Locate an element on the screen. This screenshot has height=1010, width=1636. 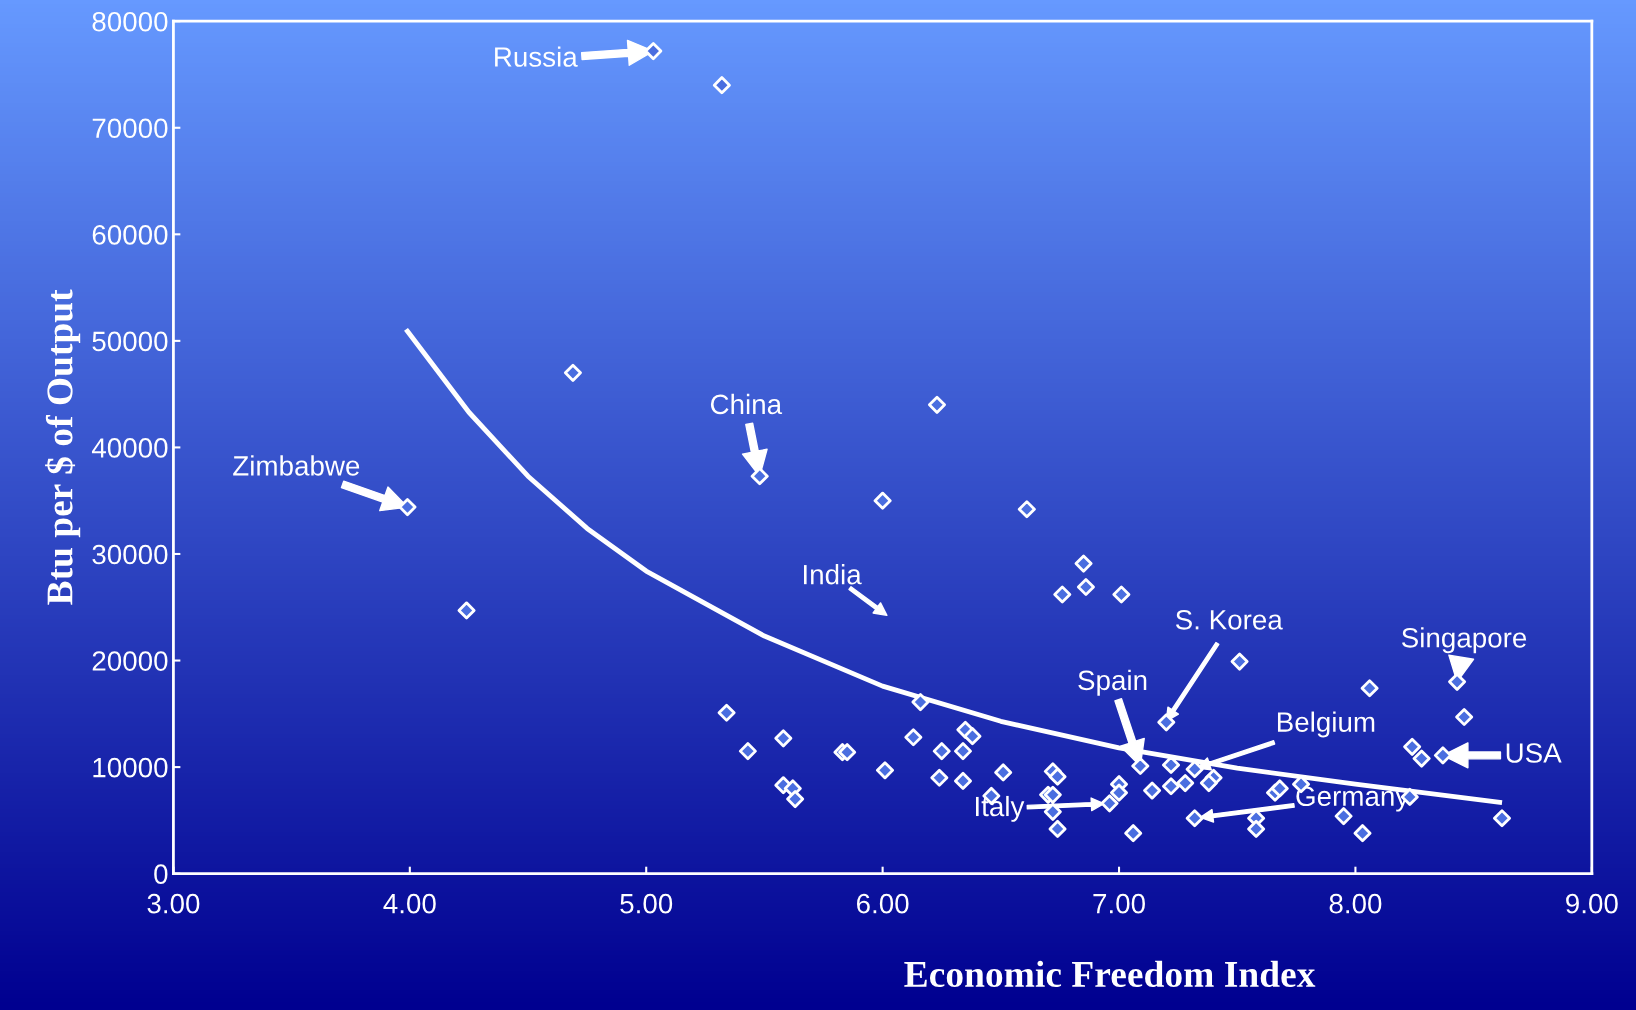
annotation: S. Korea is located at coordinates (1229, 619).